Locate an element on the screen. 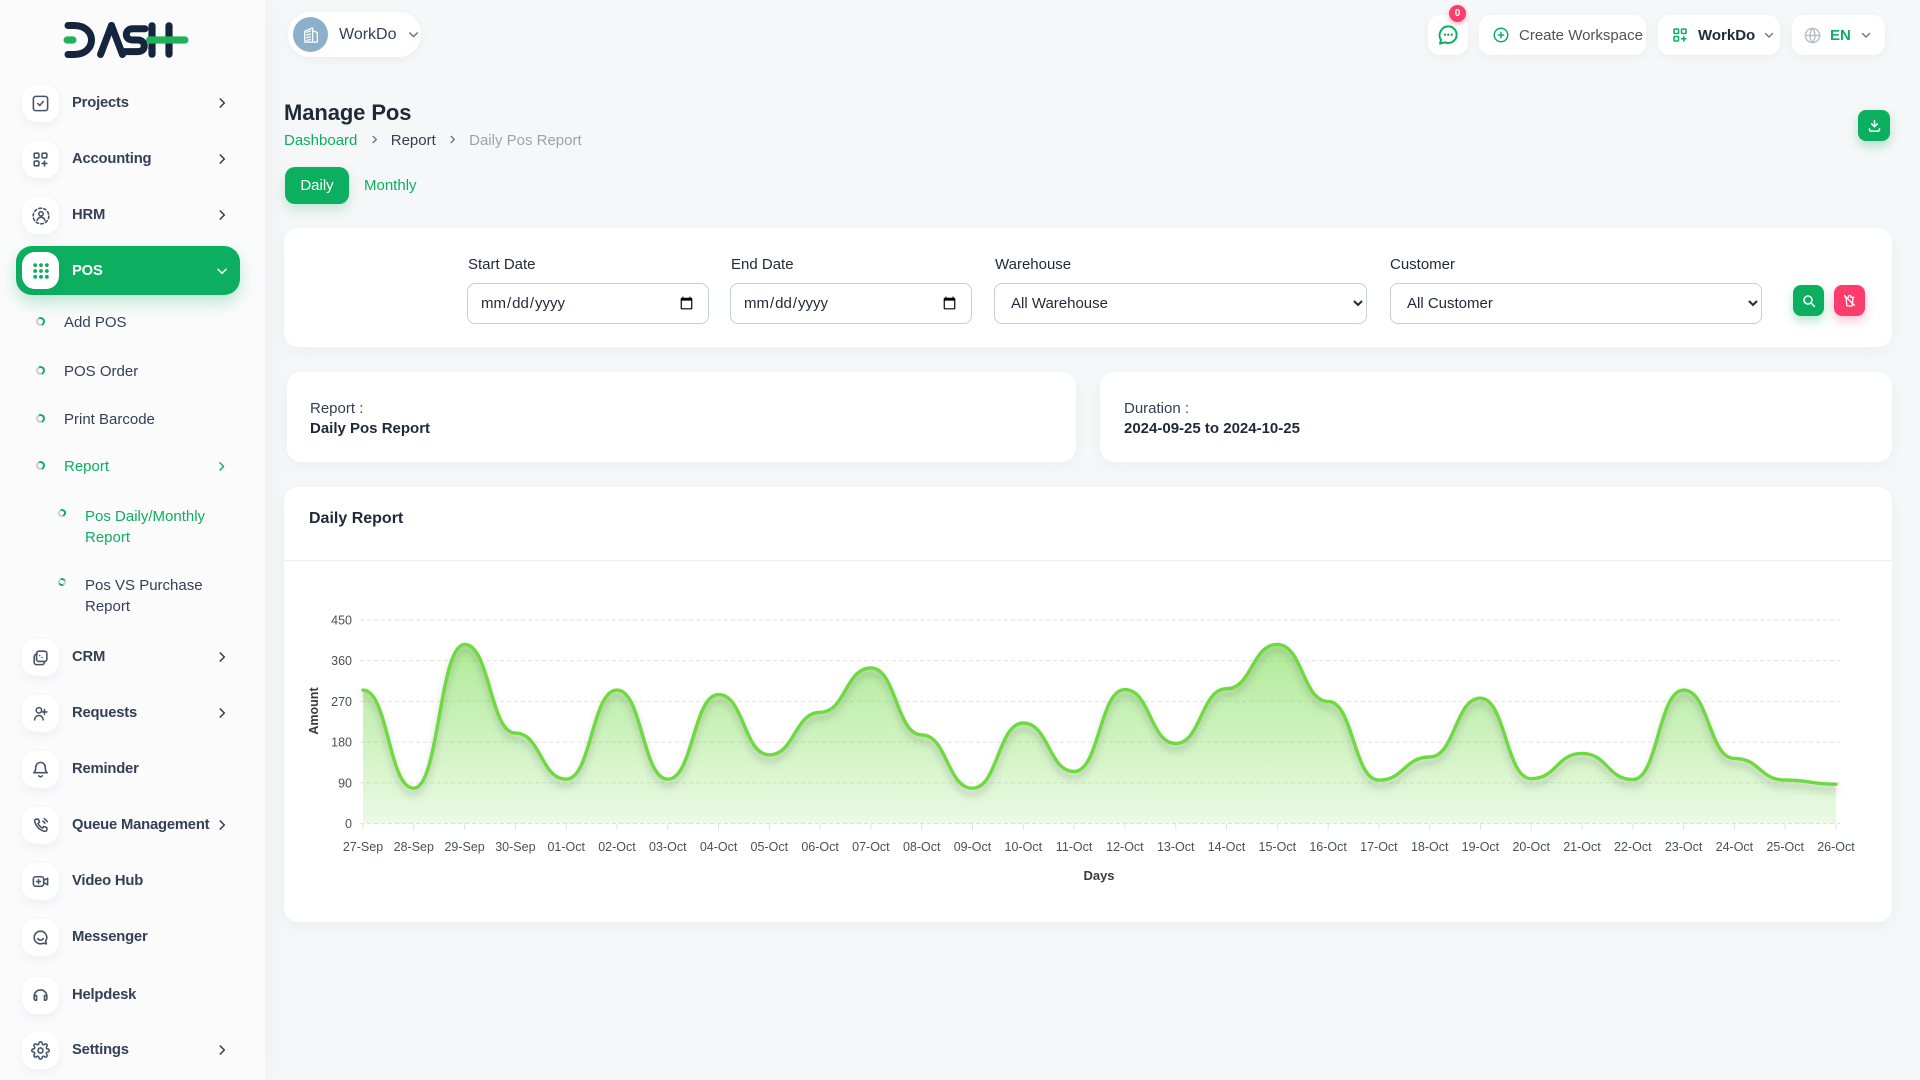 The height and width of the screenshot is (1080, 1920). svg-text: 12-Oct is located at coordinates (1125, 847).